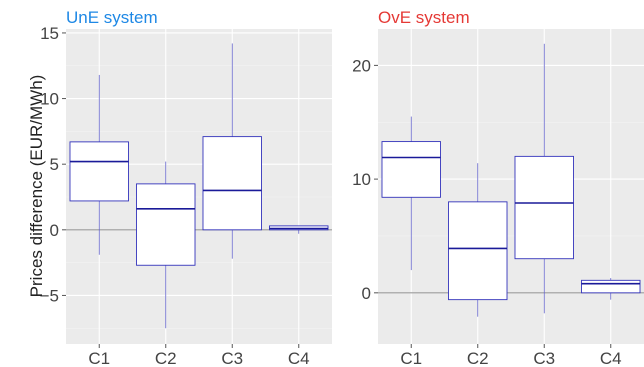 The width and height of the screenshot is (644, 367). Describe the element at coordinates (511, 355) in the screenshot. I see `panel-ove-x-ticks: C1 C2 C3 C4` at that location.